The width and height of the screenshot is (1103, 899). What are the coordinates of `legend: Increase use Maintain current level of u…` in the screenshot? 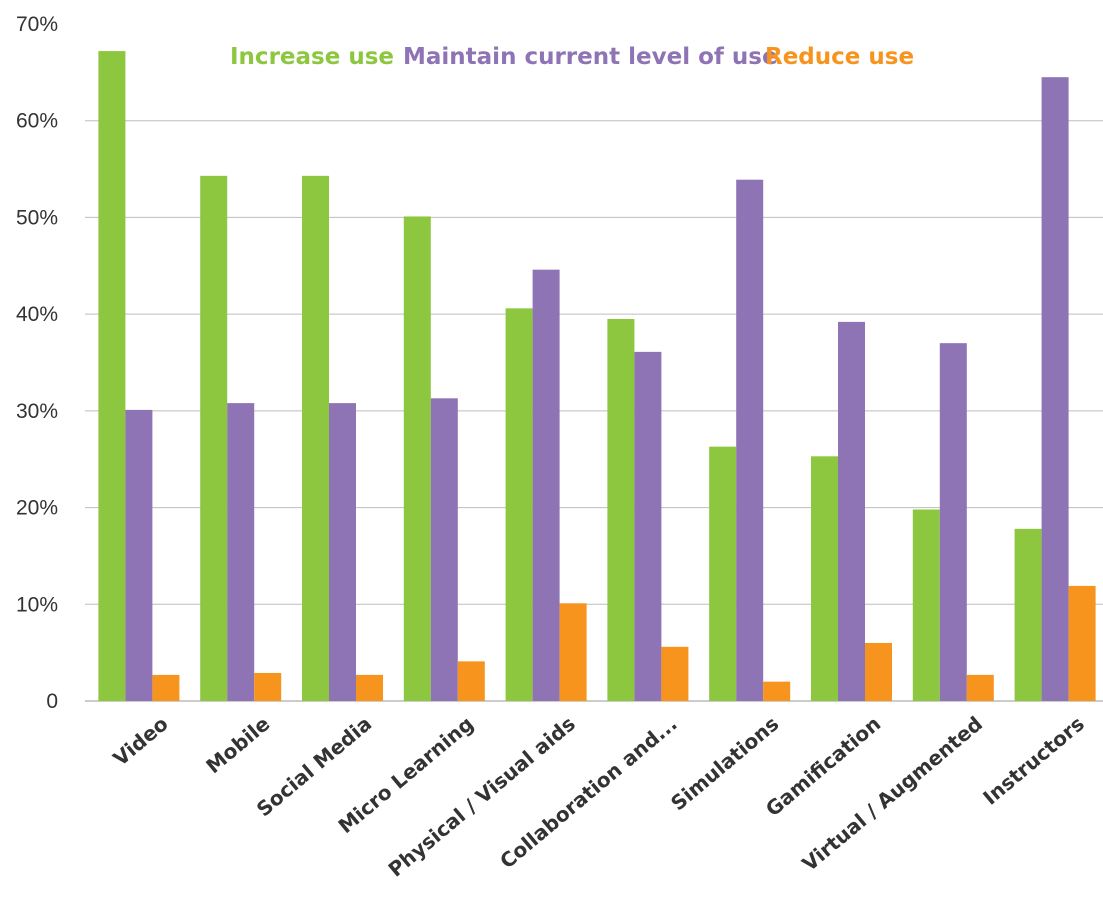 It's located at (572, 57).